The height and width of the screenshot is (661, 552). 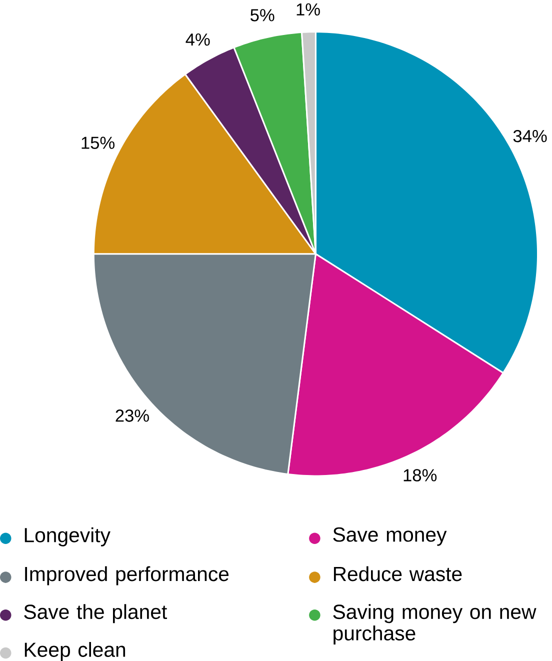 What do you see at coordinates (398, 574) in the screenshot?
I see `legend-label: Reduce waste` at bounding box center [398, 574].